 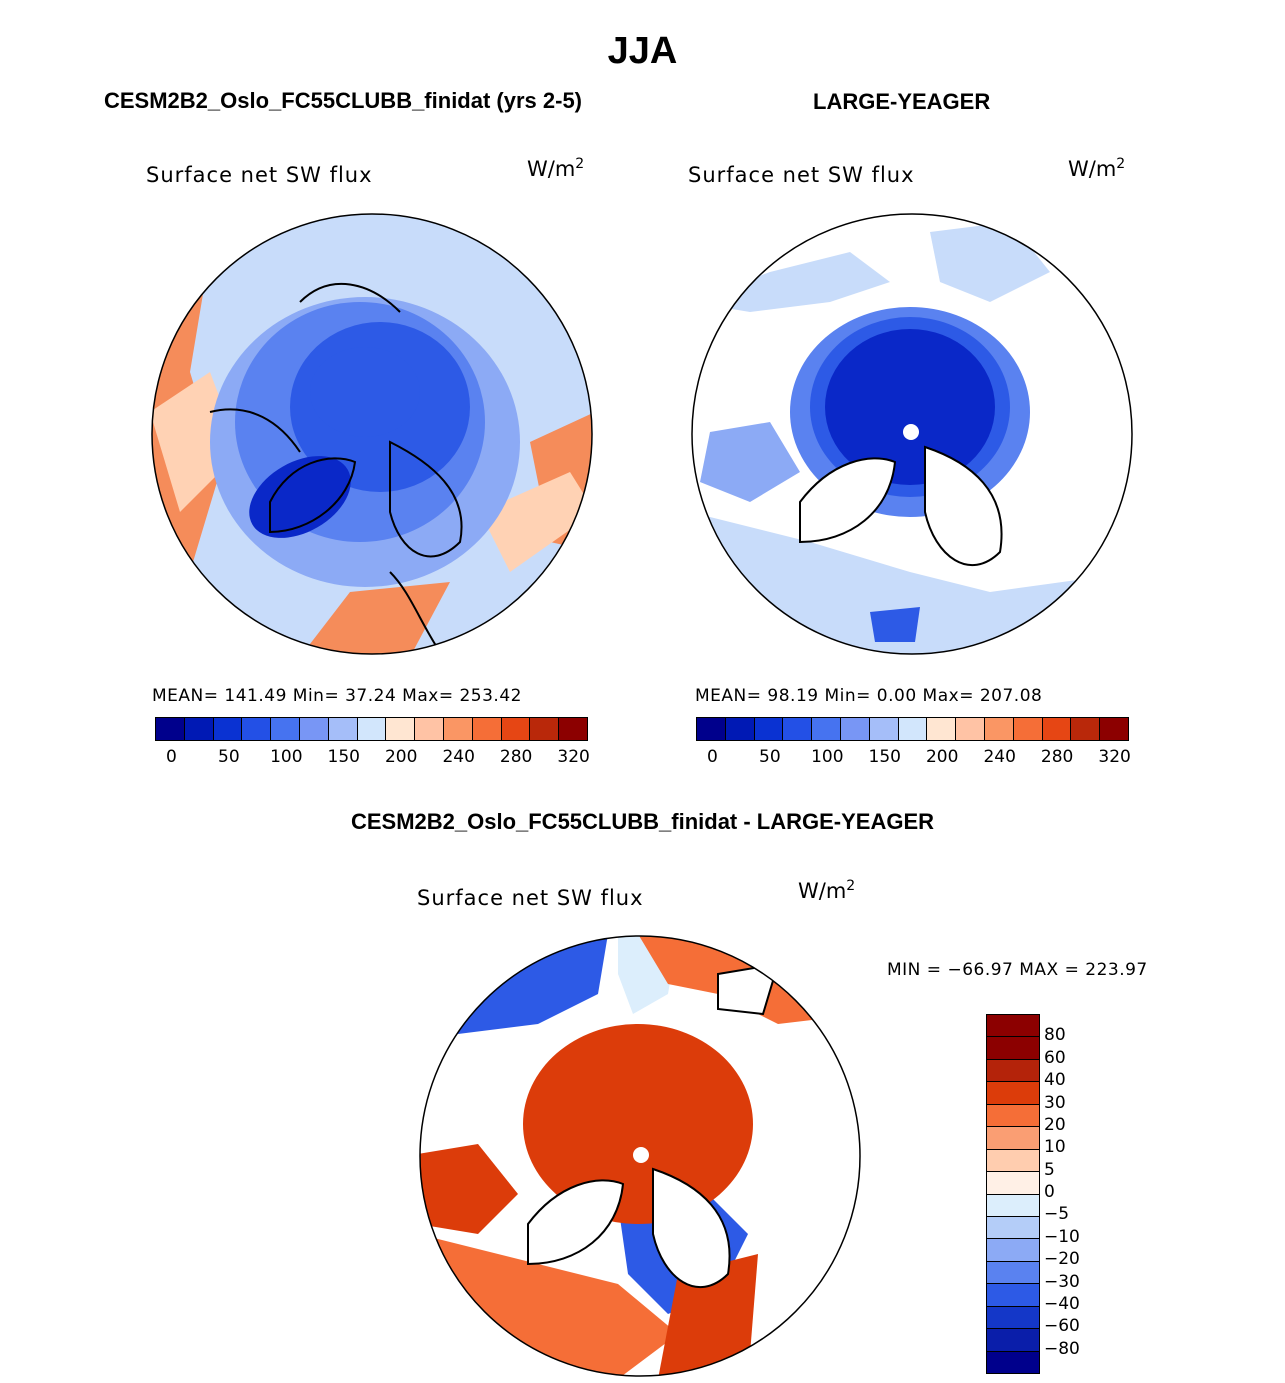 What do you see at coordinates (912, 434) in the screenshot?
I see `right-polar-map` at bounding box center [912, 434].